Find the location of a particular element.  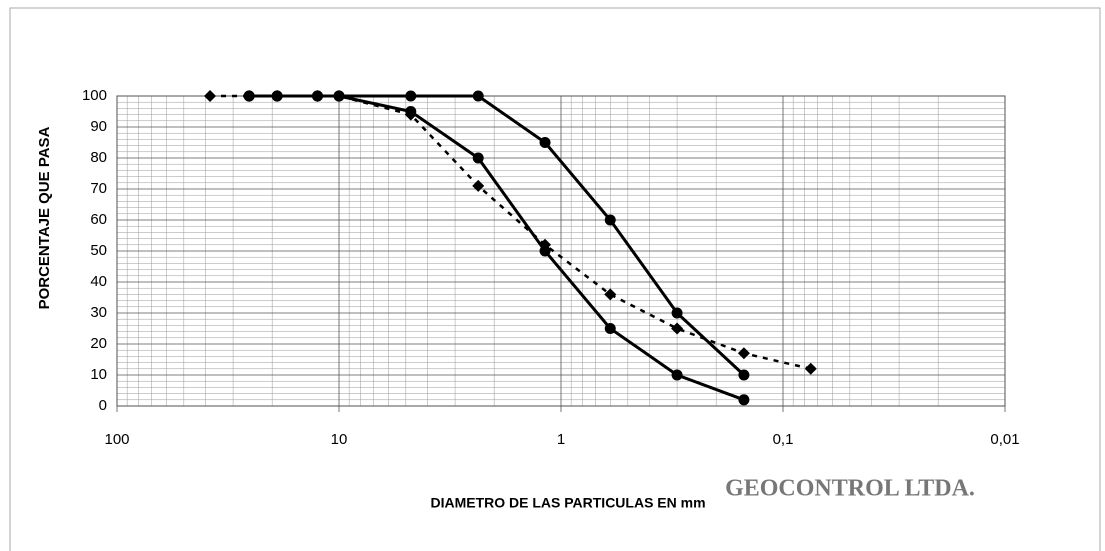

y-tick-label: 0 is located at coordinates (103, 405).